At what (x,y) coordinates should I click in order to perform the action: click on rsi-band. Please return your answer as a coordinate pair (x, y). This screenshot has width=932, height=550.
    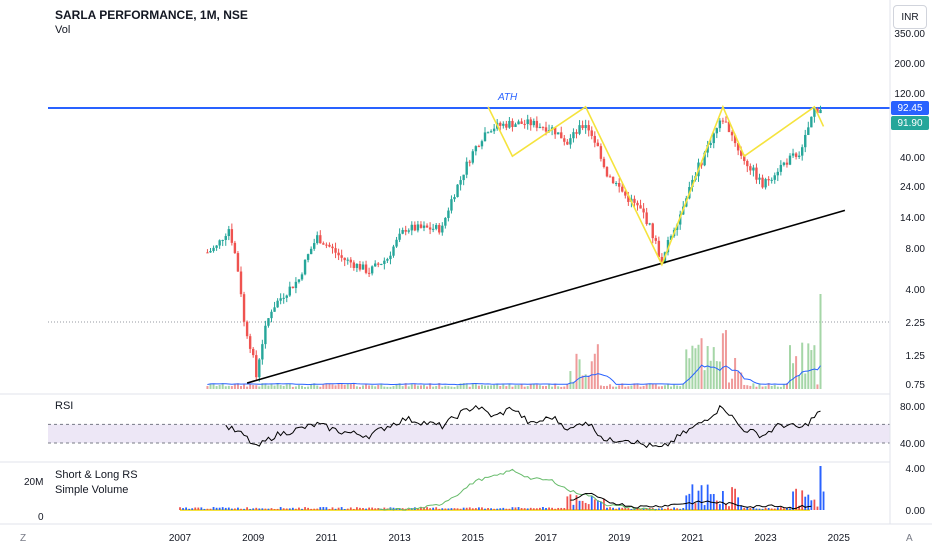
    Looking at the image, I should click on (469, 433).